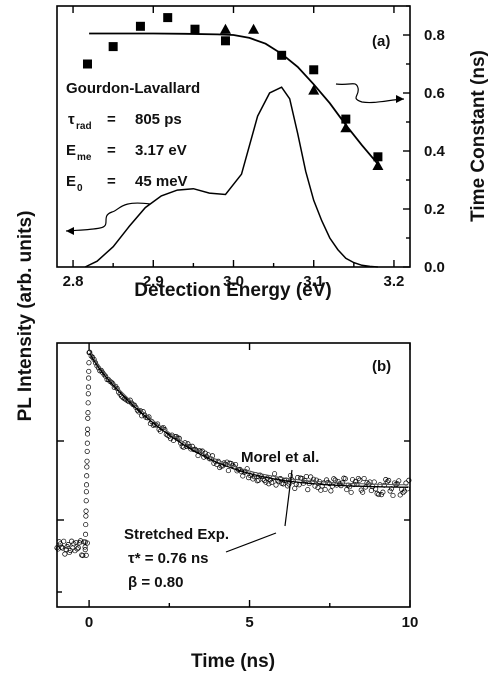 This screenshot has height=675, width=489. What do you see at coordinates (126, 152) in the screenshot?
I see `annotation-row-eme: E me = 3.17 eV` at bounding box center [126, 152].